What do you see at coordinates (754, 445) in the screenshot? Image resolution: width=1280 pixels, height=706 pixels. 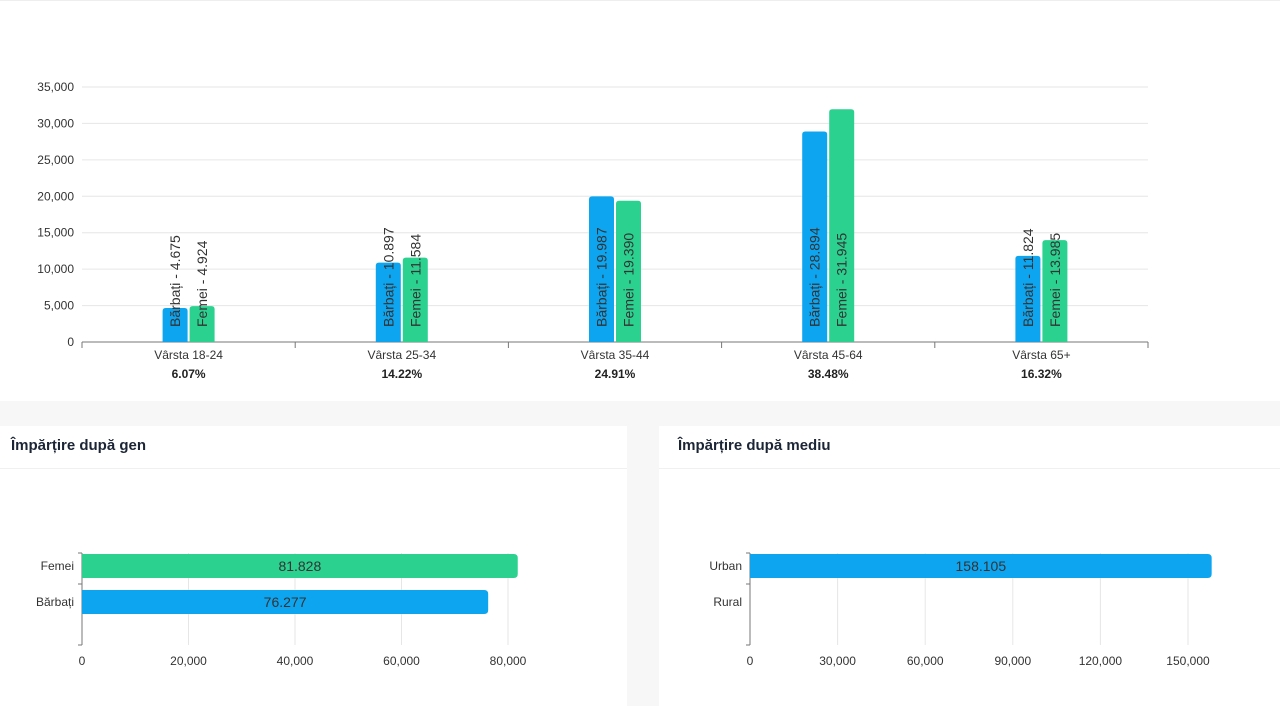 I see `card-title: Împărțire după mediu` at bounding box center [754, 445].